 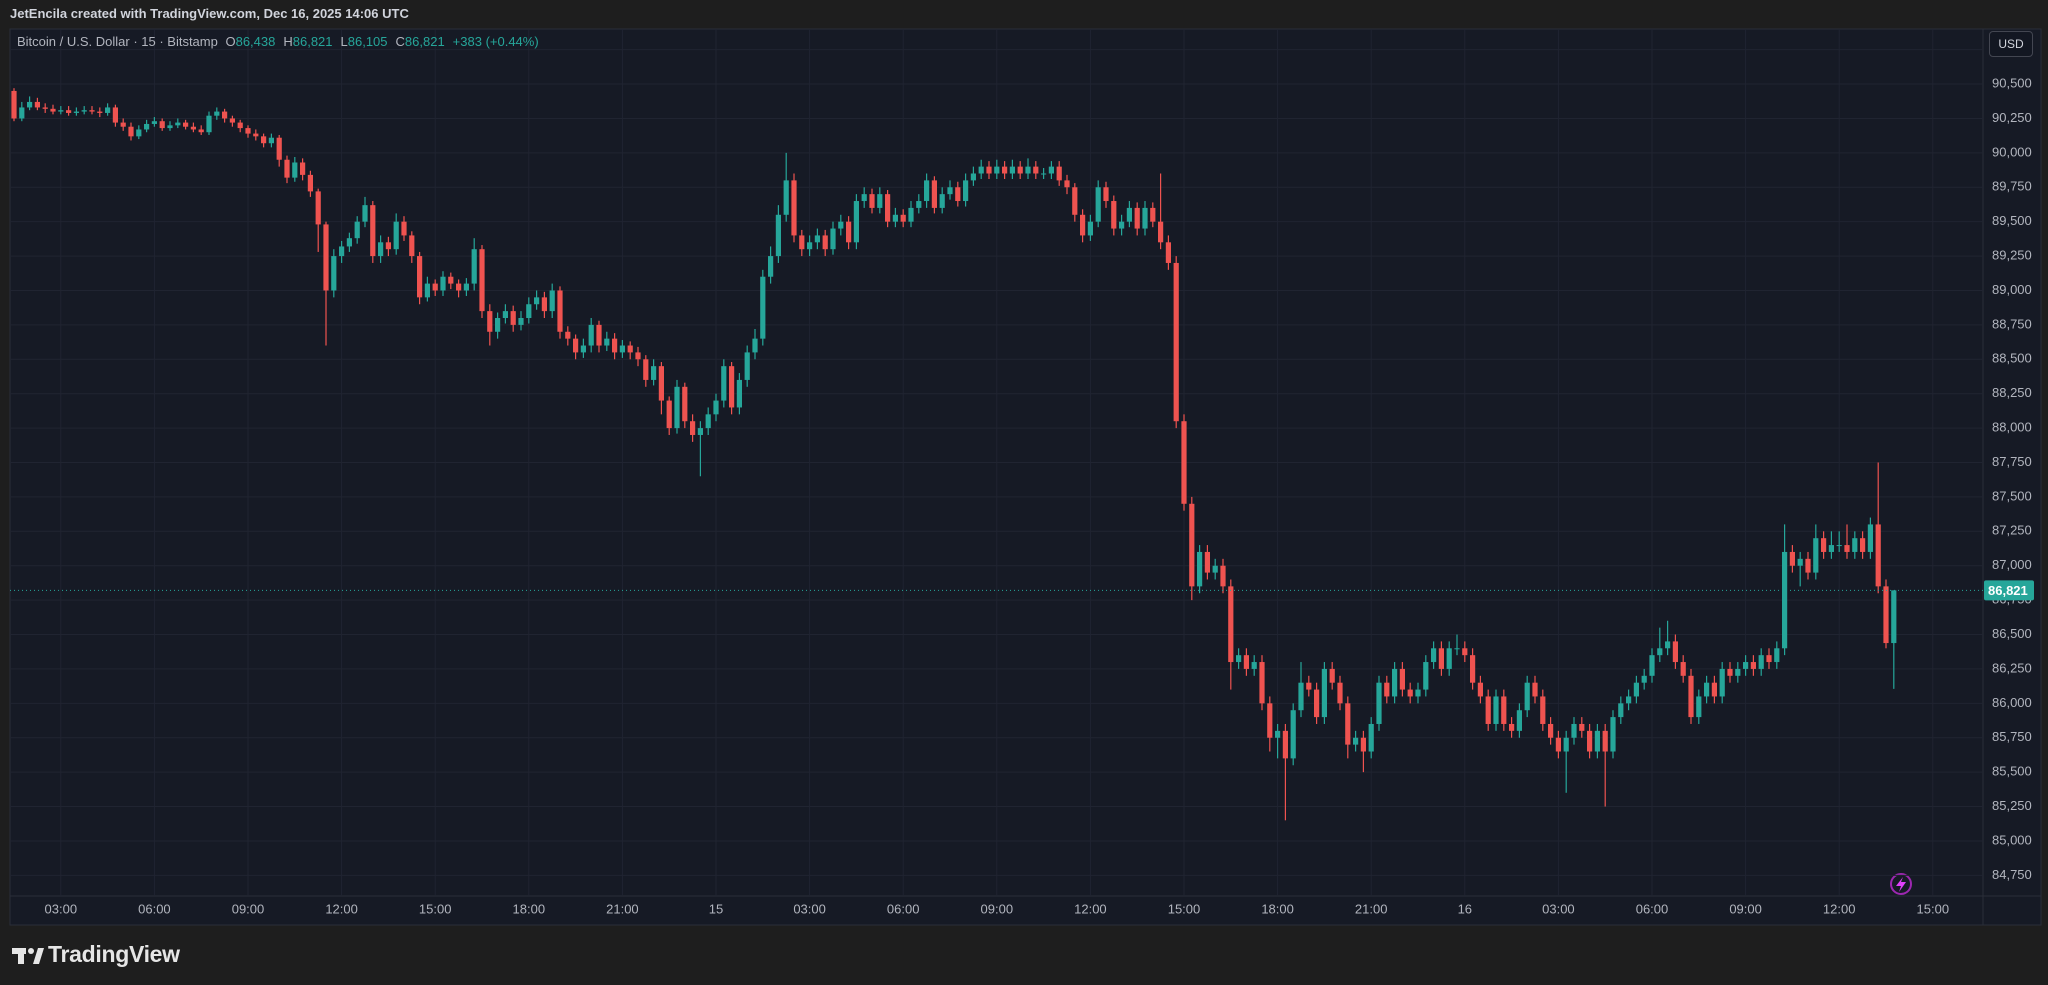 I want to click on x-tick-label: 06:00, so click(x=1652, y=908).